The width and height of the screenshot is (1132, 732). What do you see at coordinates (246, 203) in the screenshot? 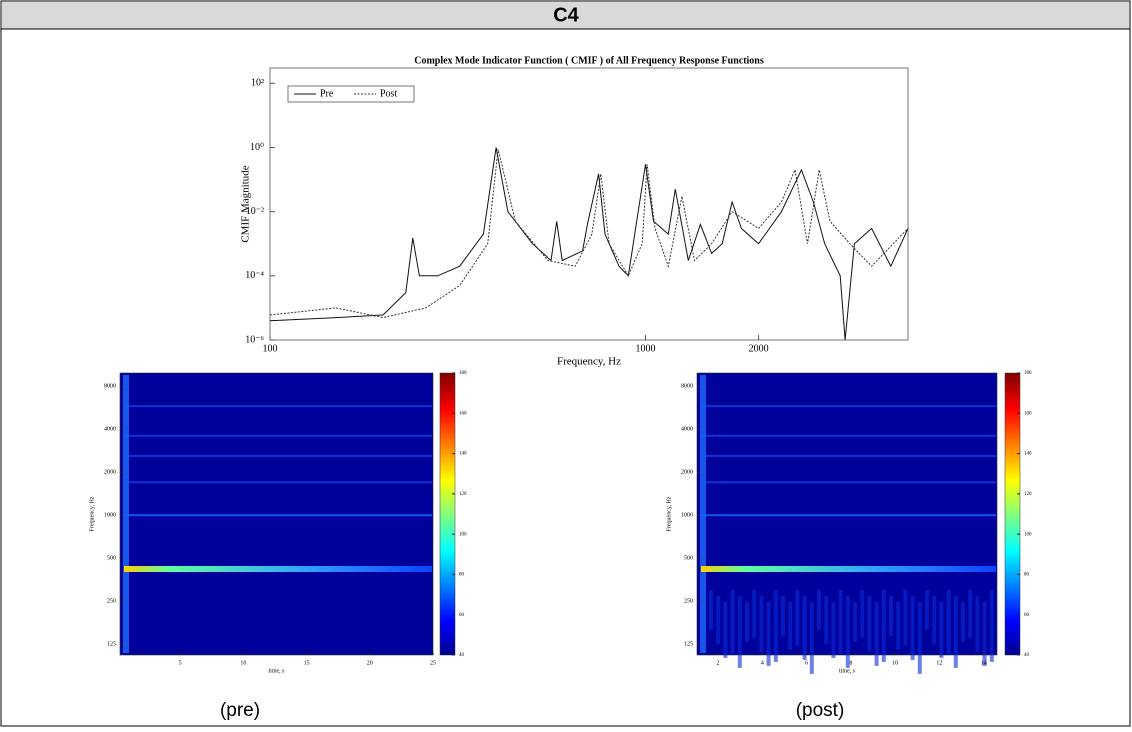
I see `y-axis-label: CMIF Magnitude` at bounding box center [246, 203].